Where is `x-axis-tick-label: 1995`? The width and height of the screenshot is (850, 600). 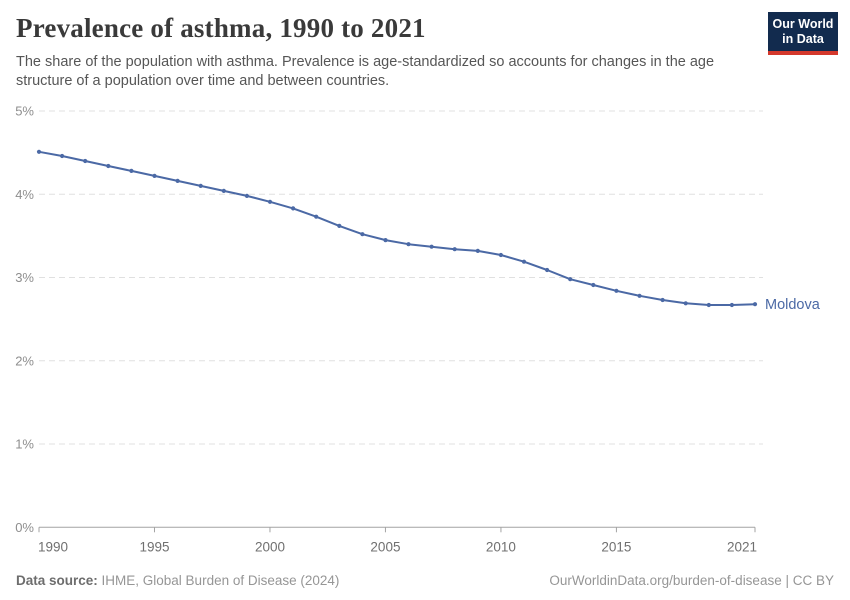 x-axis-tick-label: 1995 is located at coordinates (154, 546).